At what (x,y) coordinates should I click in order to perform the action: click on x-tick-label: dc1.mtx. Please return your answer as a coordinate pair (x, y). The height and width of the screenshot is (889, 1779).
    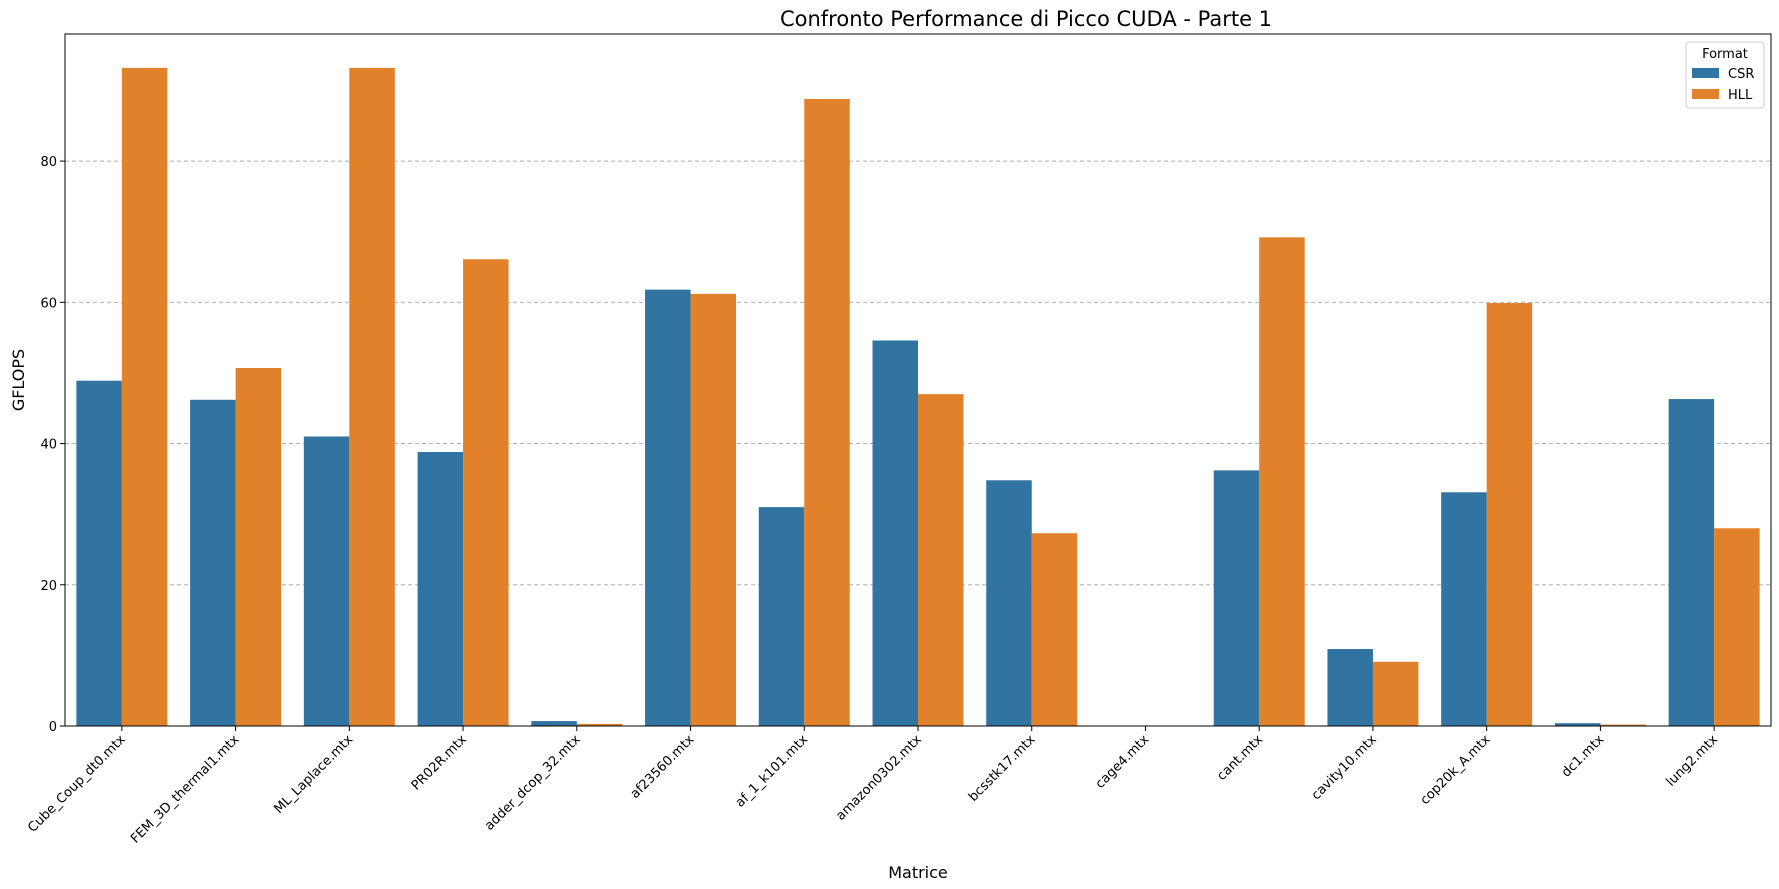
    Looking at the image, I should click on (1583, 756).